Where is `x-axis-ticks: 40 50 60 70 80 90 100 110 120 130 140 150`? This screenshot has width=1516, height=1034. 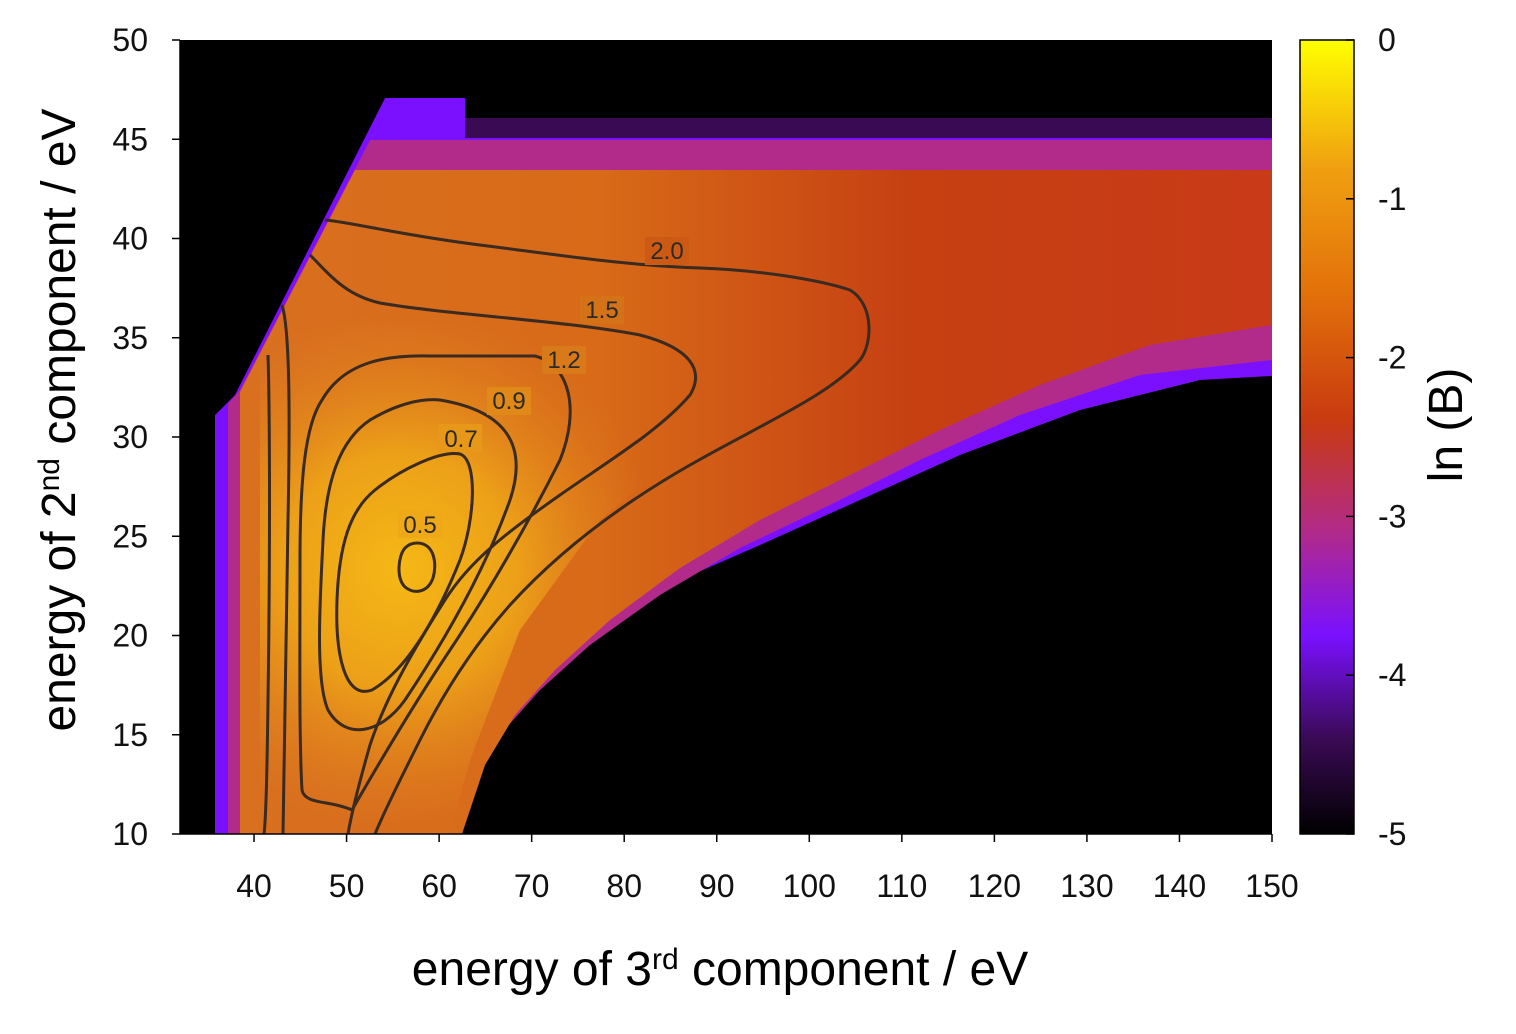
x-axis-ticks: 40 50 60 70 80 90 100 110 120 130 140 150 is located at coordinates (767, 869).